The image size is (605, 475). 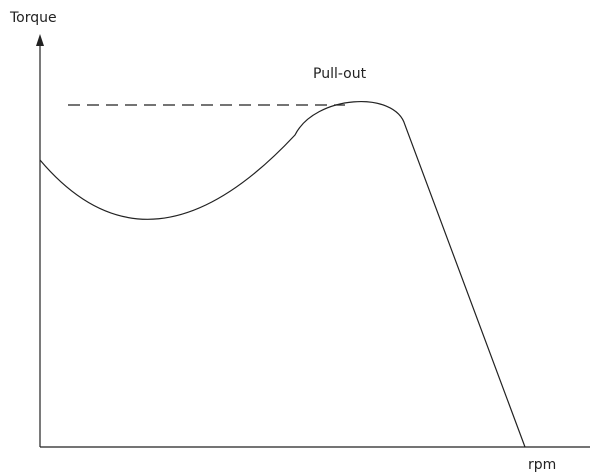 What do you see at coordinates (33, 18) in the screenshot?
I see `y-axis-label: Torque` at bounding box center [33, 18].